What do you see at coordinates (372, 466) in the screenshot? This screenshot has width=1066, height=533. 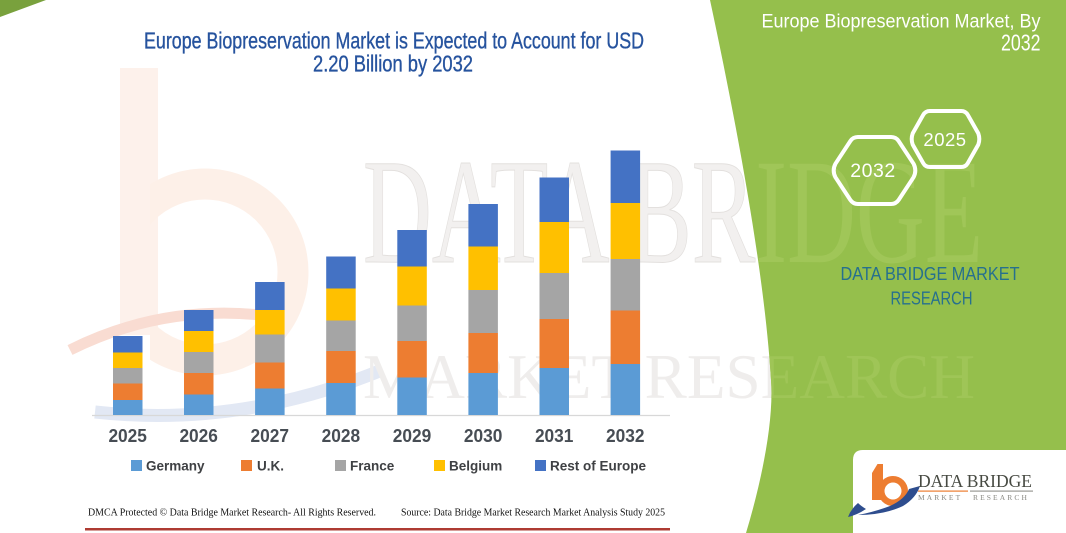 I see `svg-text: France` at bounding box center [372, 466].